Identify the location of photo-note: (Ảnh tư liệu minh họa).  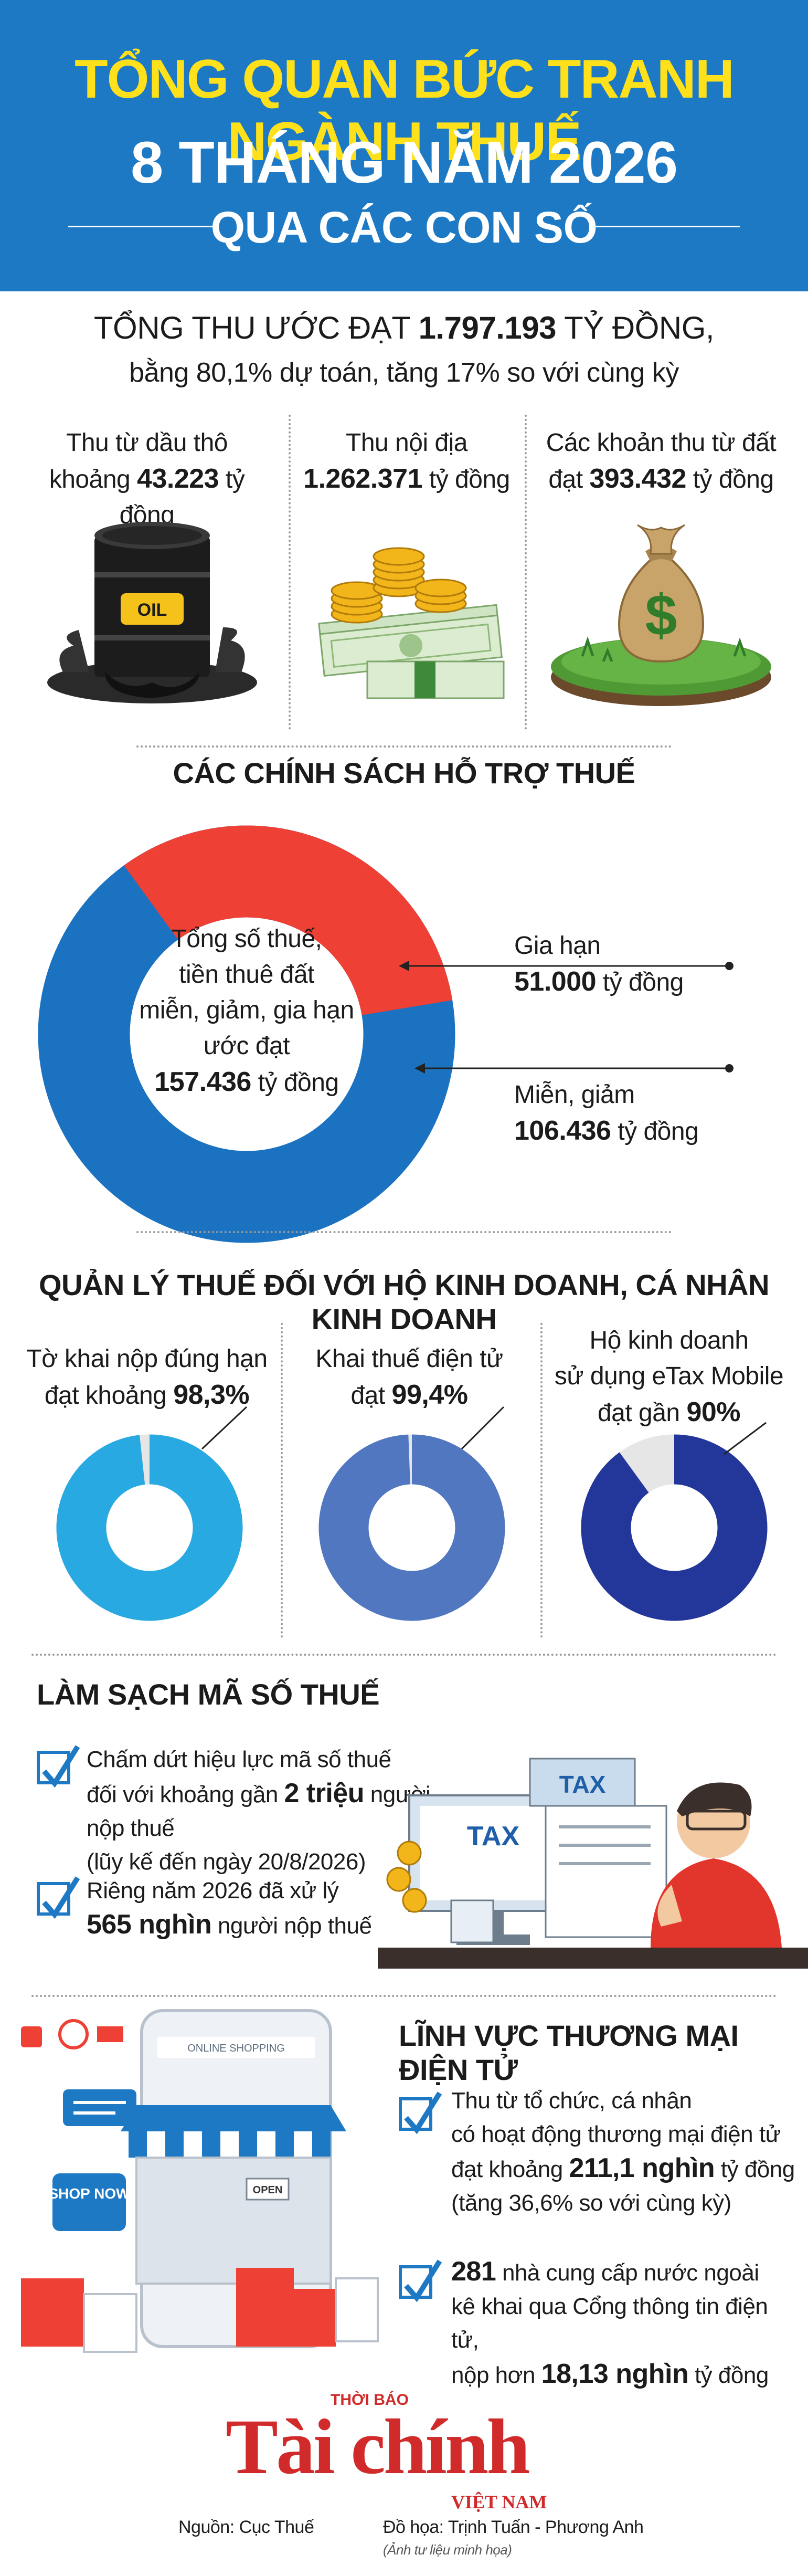
(447, 2550).